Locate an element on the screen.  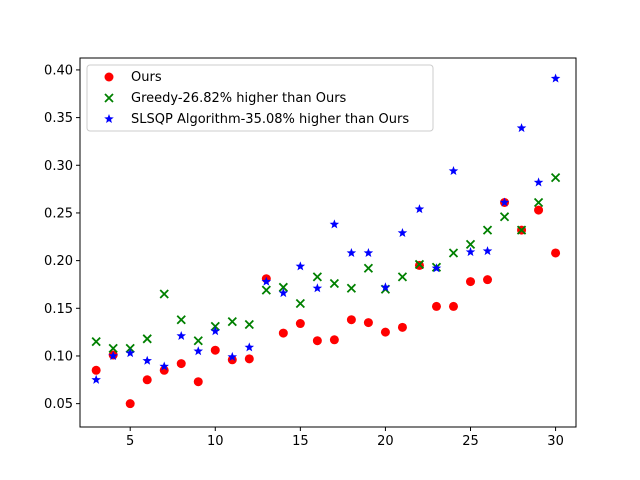
x-tick-label: 20 is located at coordinates (385, 441).